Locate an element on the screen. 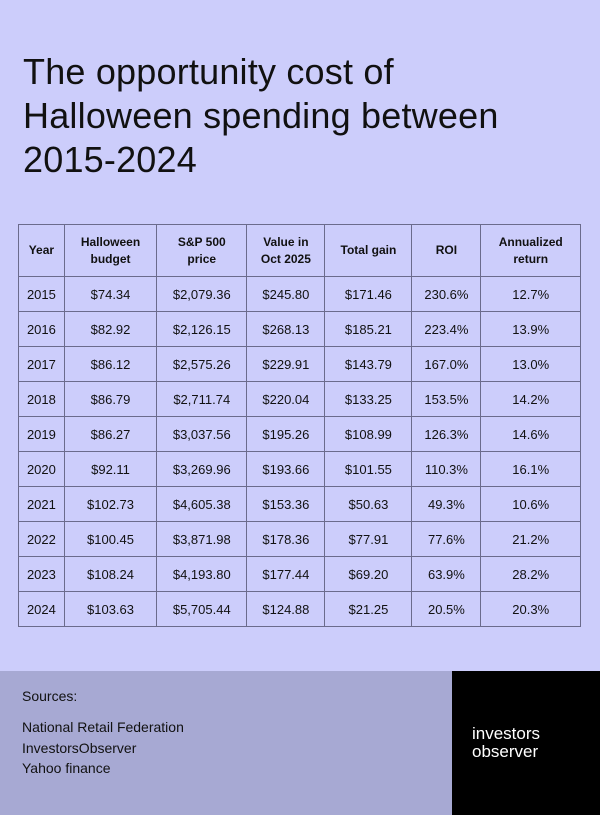  table-cell: $2,575.26 is located at coordinates (202, 364).